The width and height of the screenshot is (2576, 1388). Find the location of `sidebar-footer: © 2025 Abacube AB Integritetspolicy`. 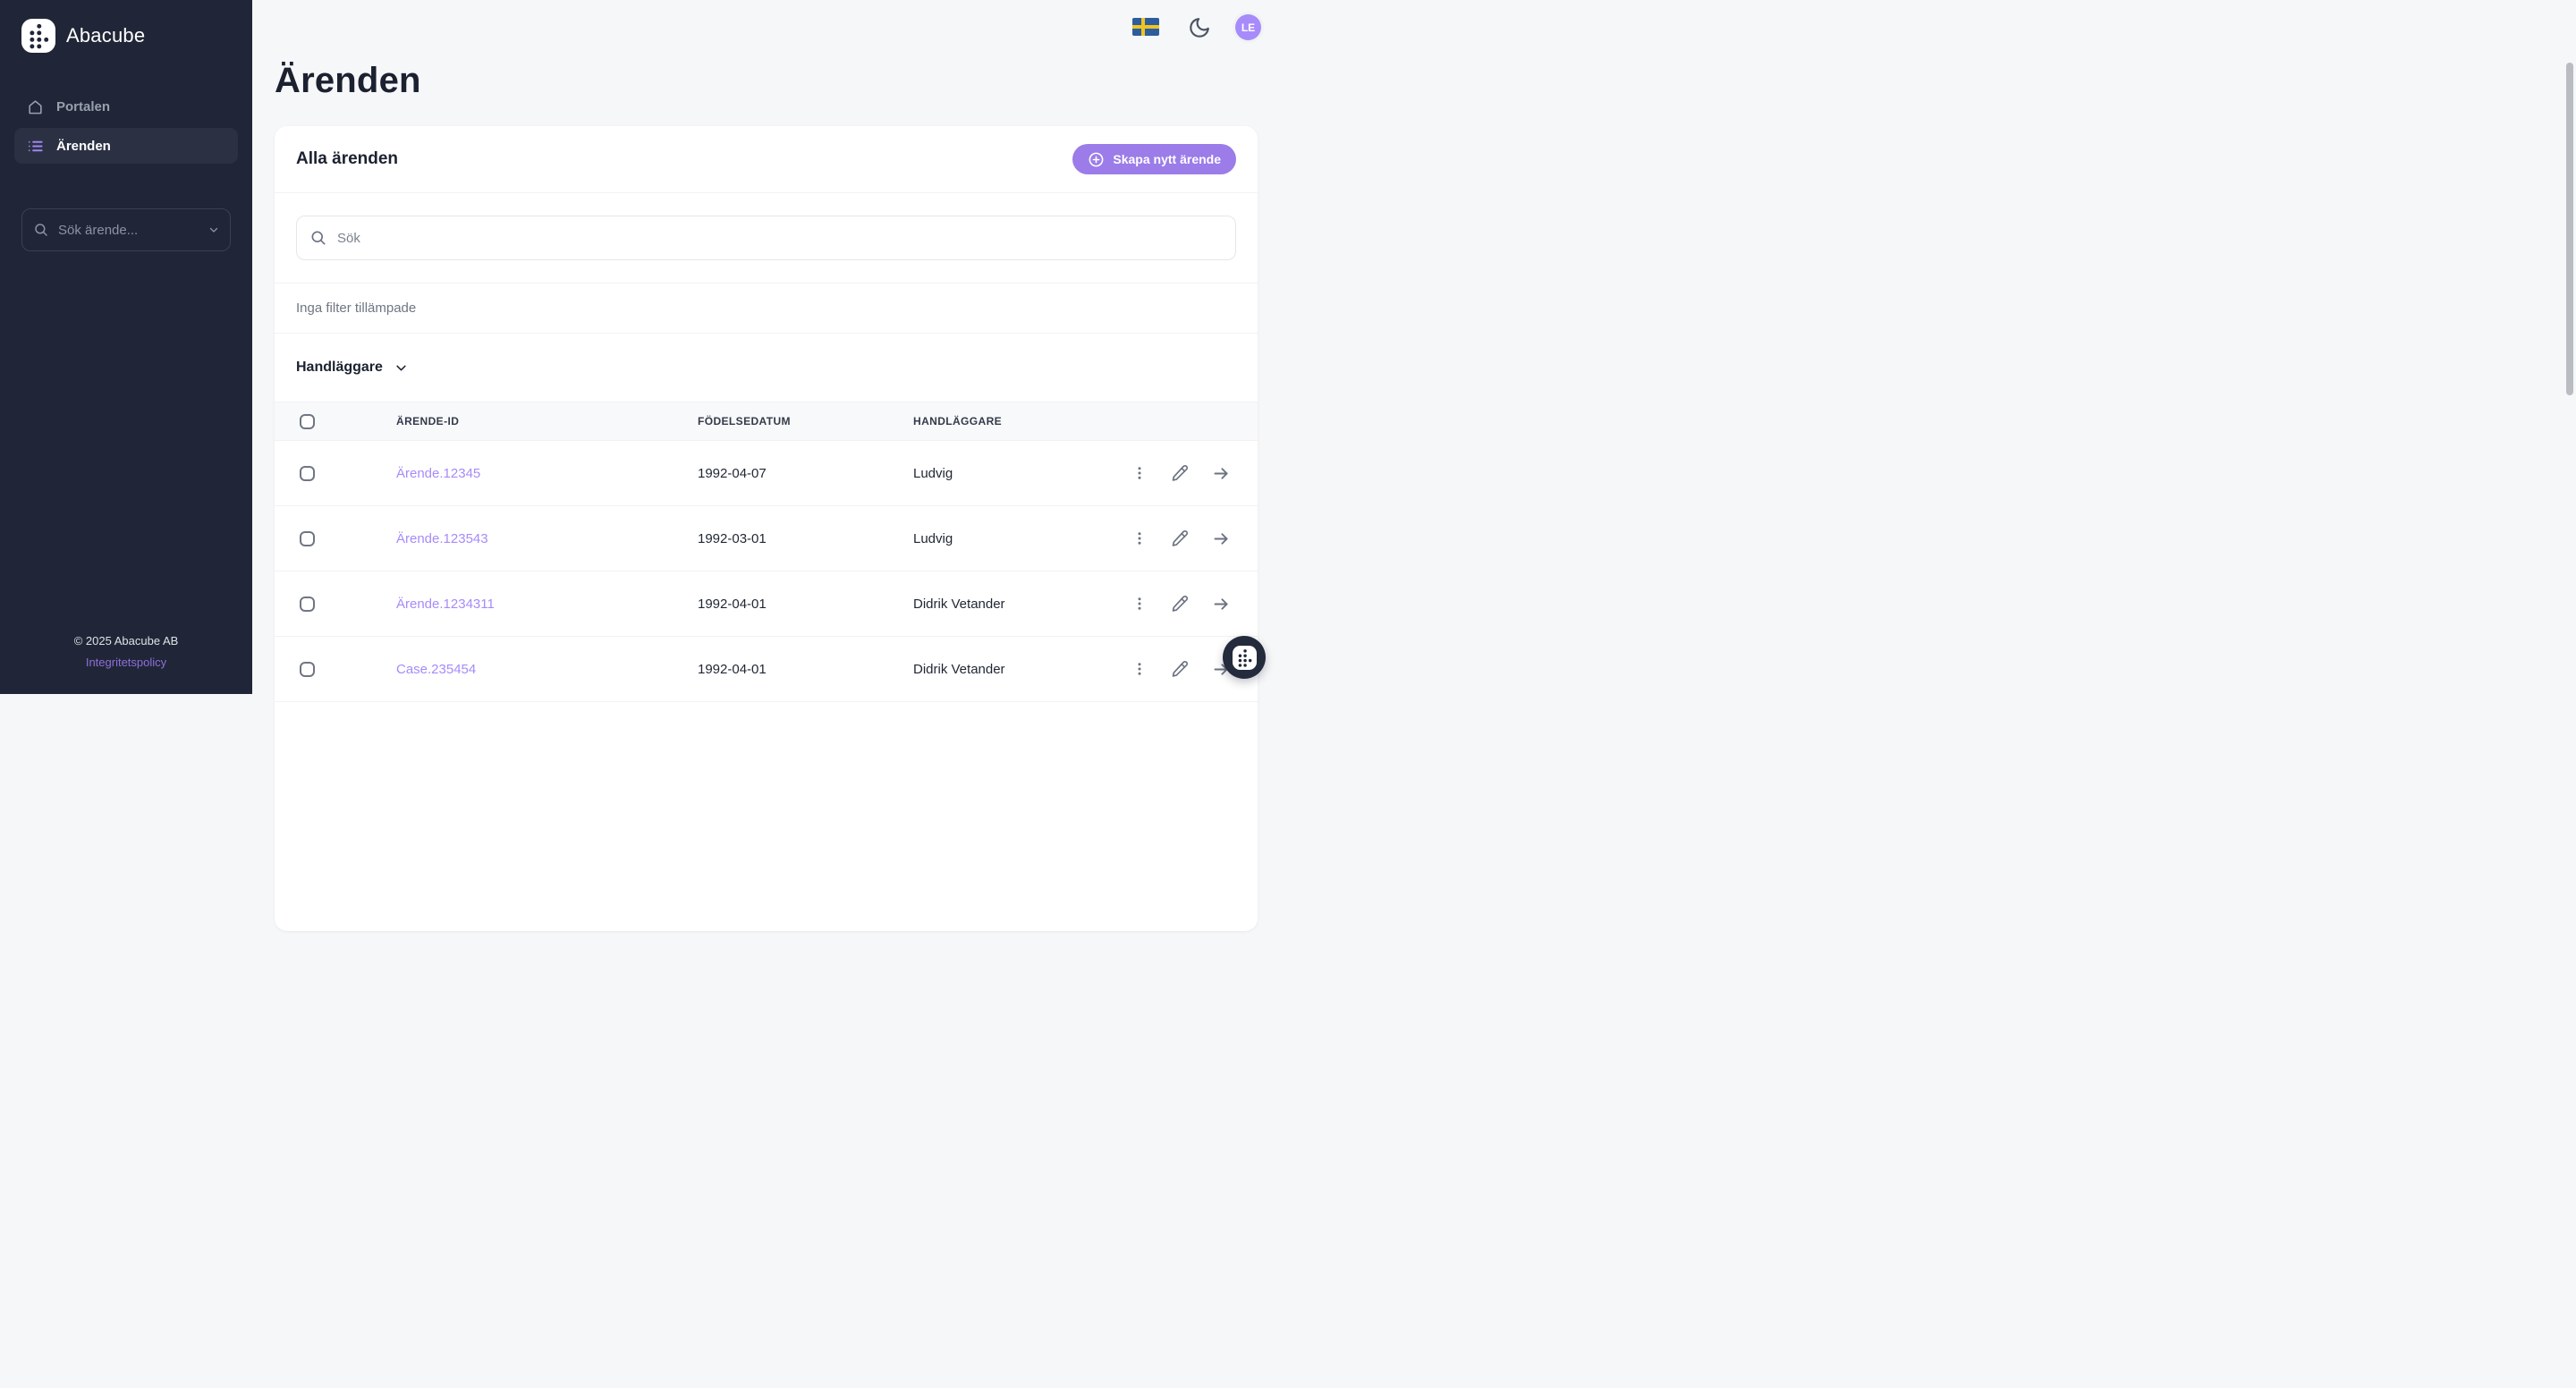

sidebar-footer: © 2025 Abacube AB Integritetspolicy is located at coordinates (126, 664).